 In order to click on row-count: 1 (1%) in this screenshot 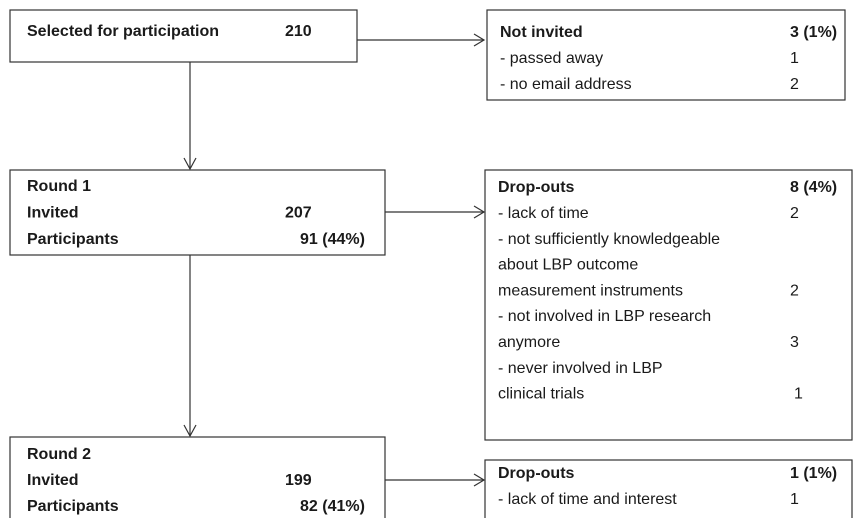, I will do `click(813, 473)`.